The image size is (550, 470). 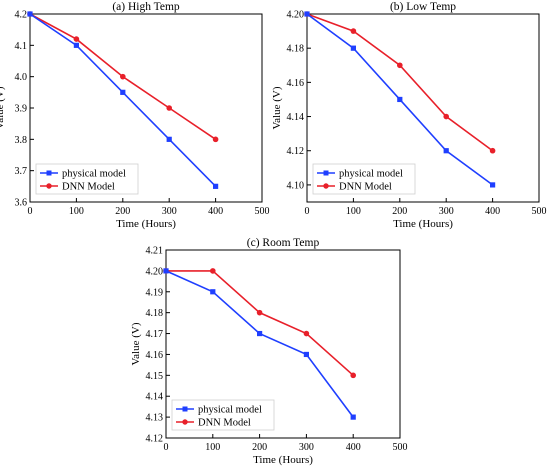 I want to click on y-tick-label: 4.21, so click(x=155, y=251).